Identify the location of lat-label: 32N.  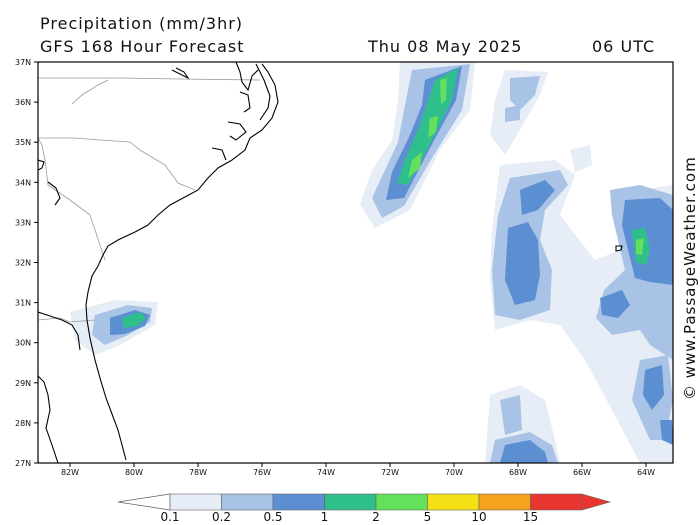
(23, 263).